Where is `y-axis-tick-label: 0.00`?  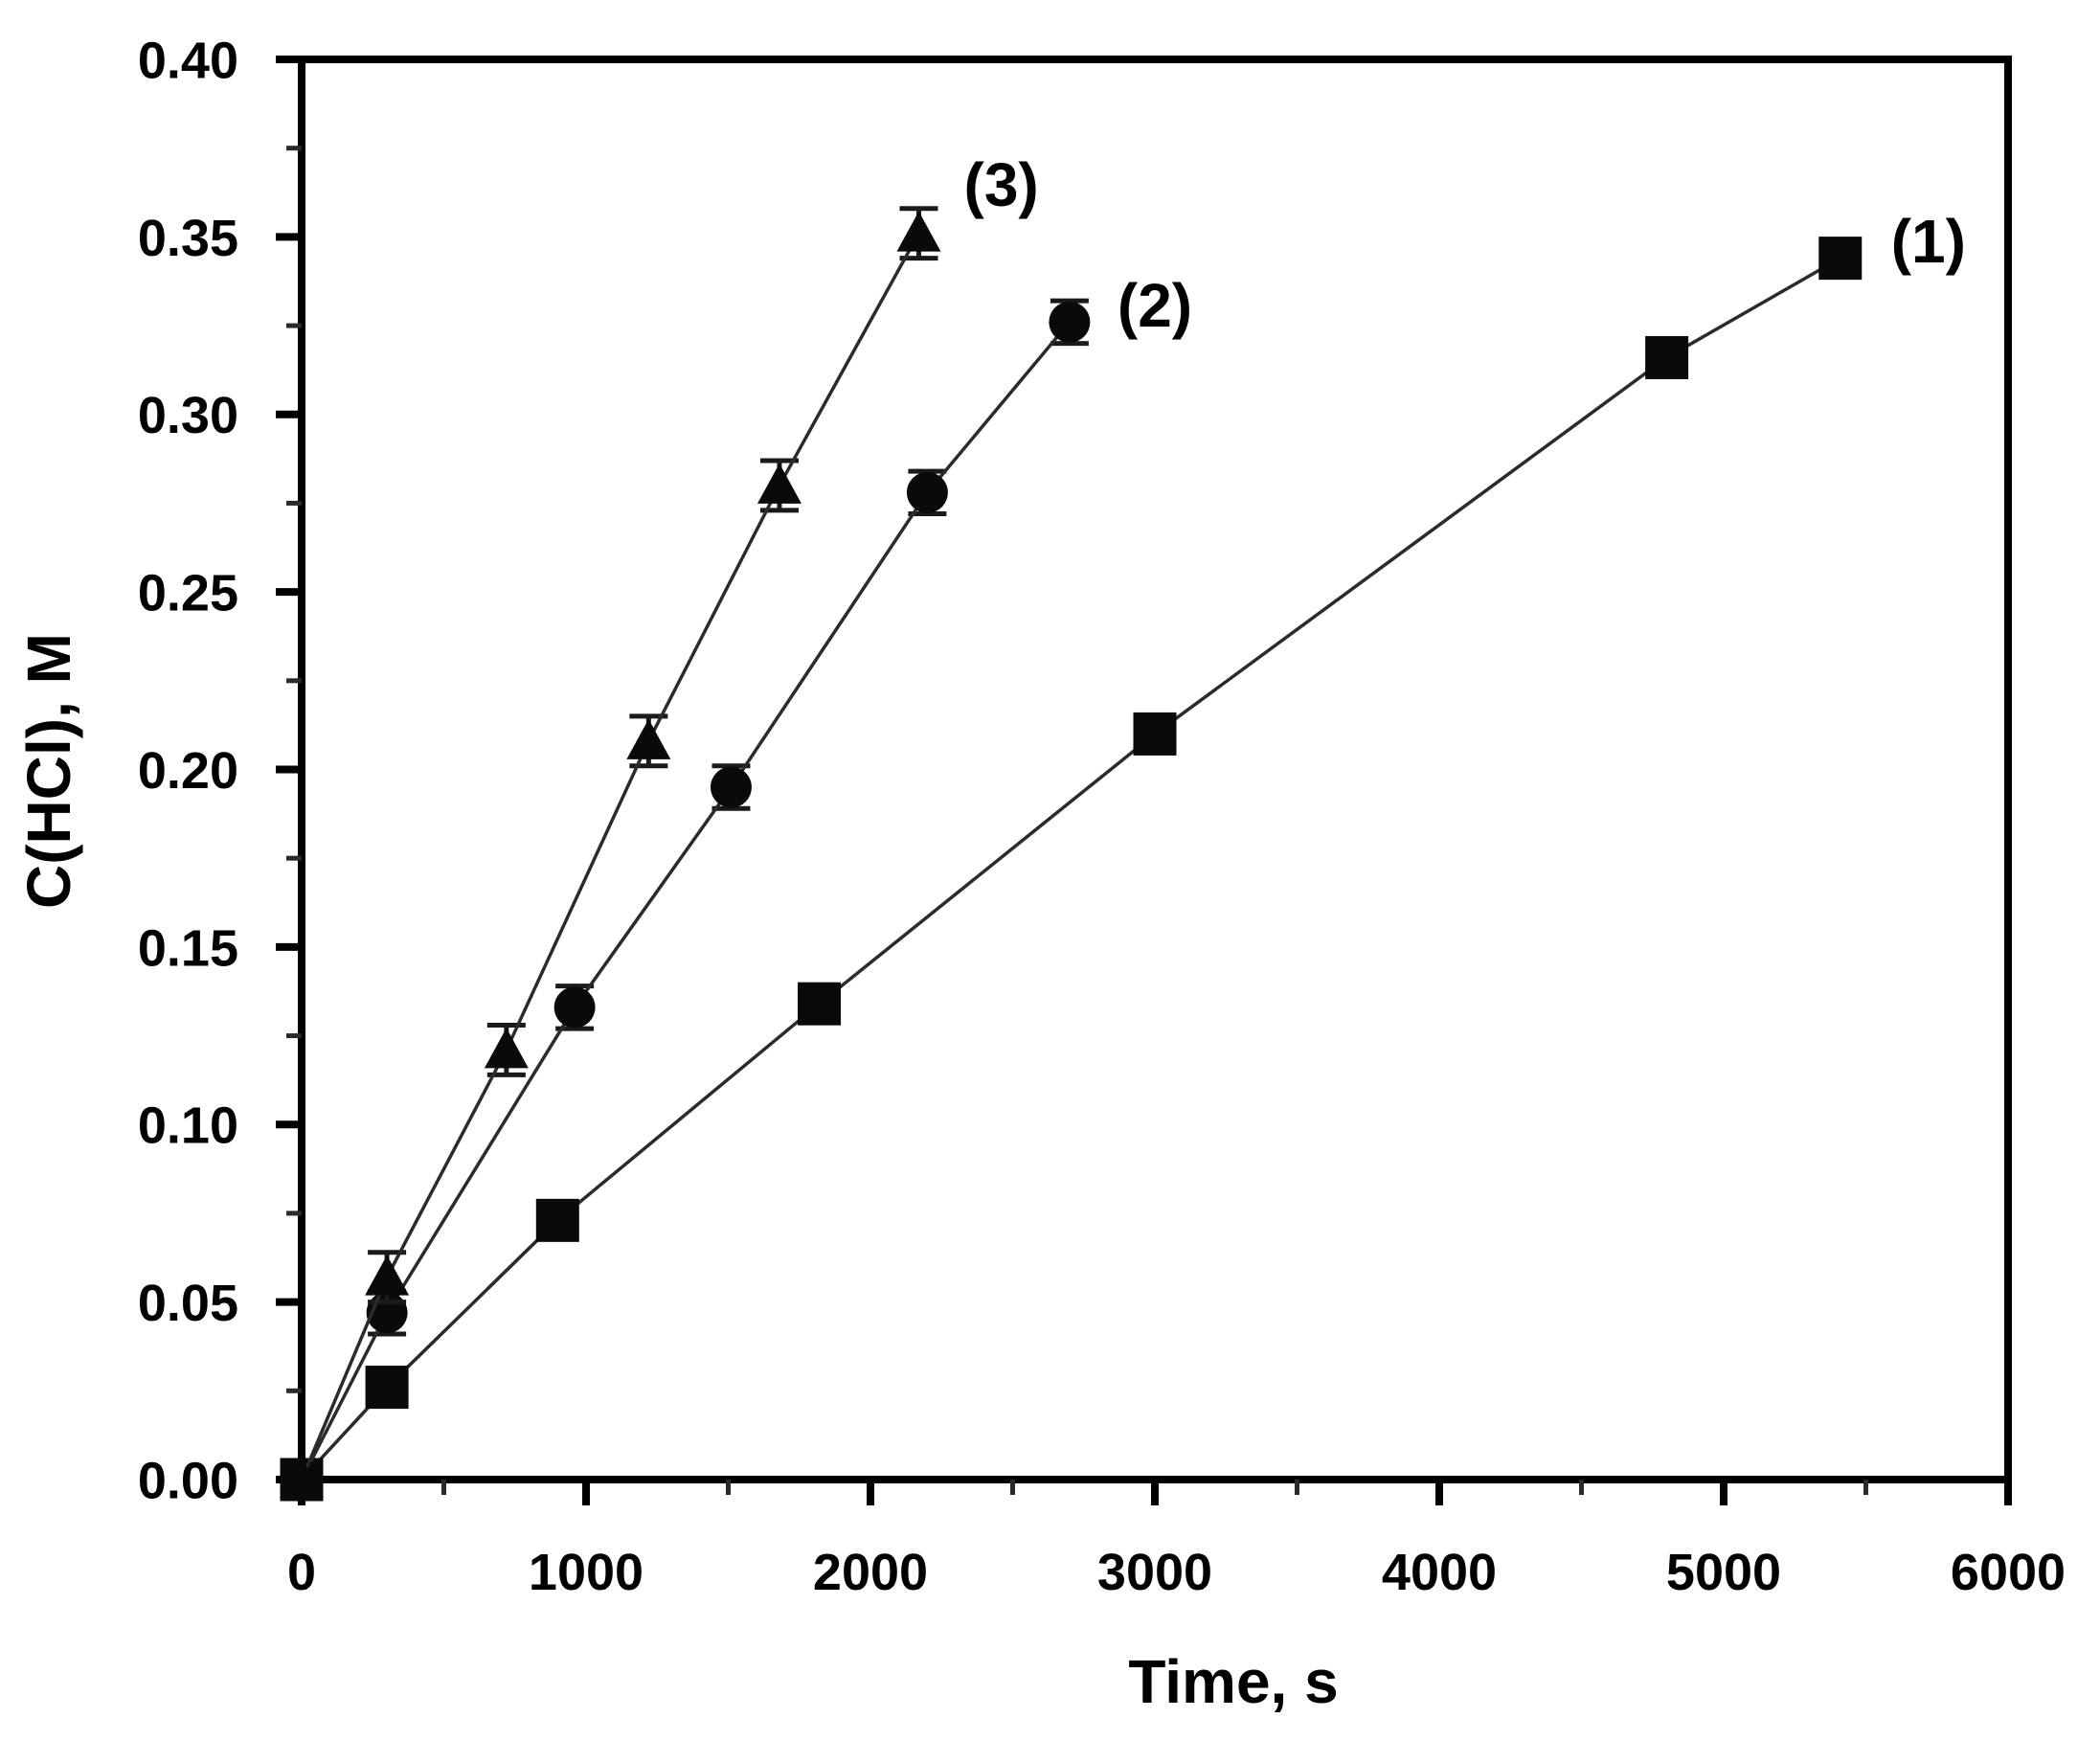 y-axis-tick-label: 0.00 is located at coordinates (188, 1480).